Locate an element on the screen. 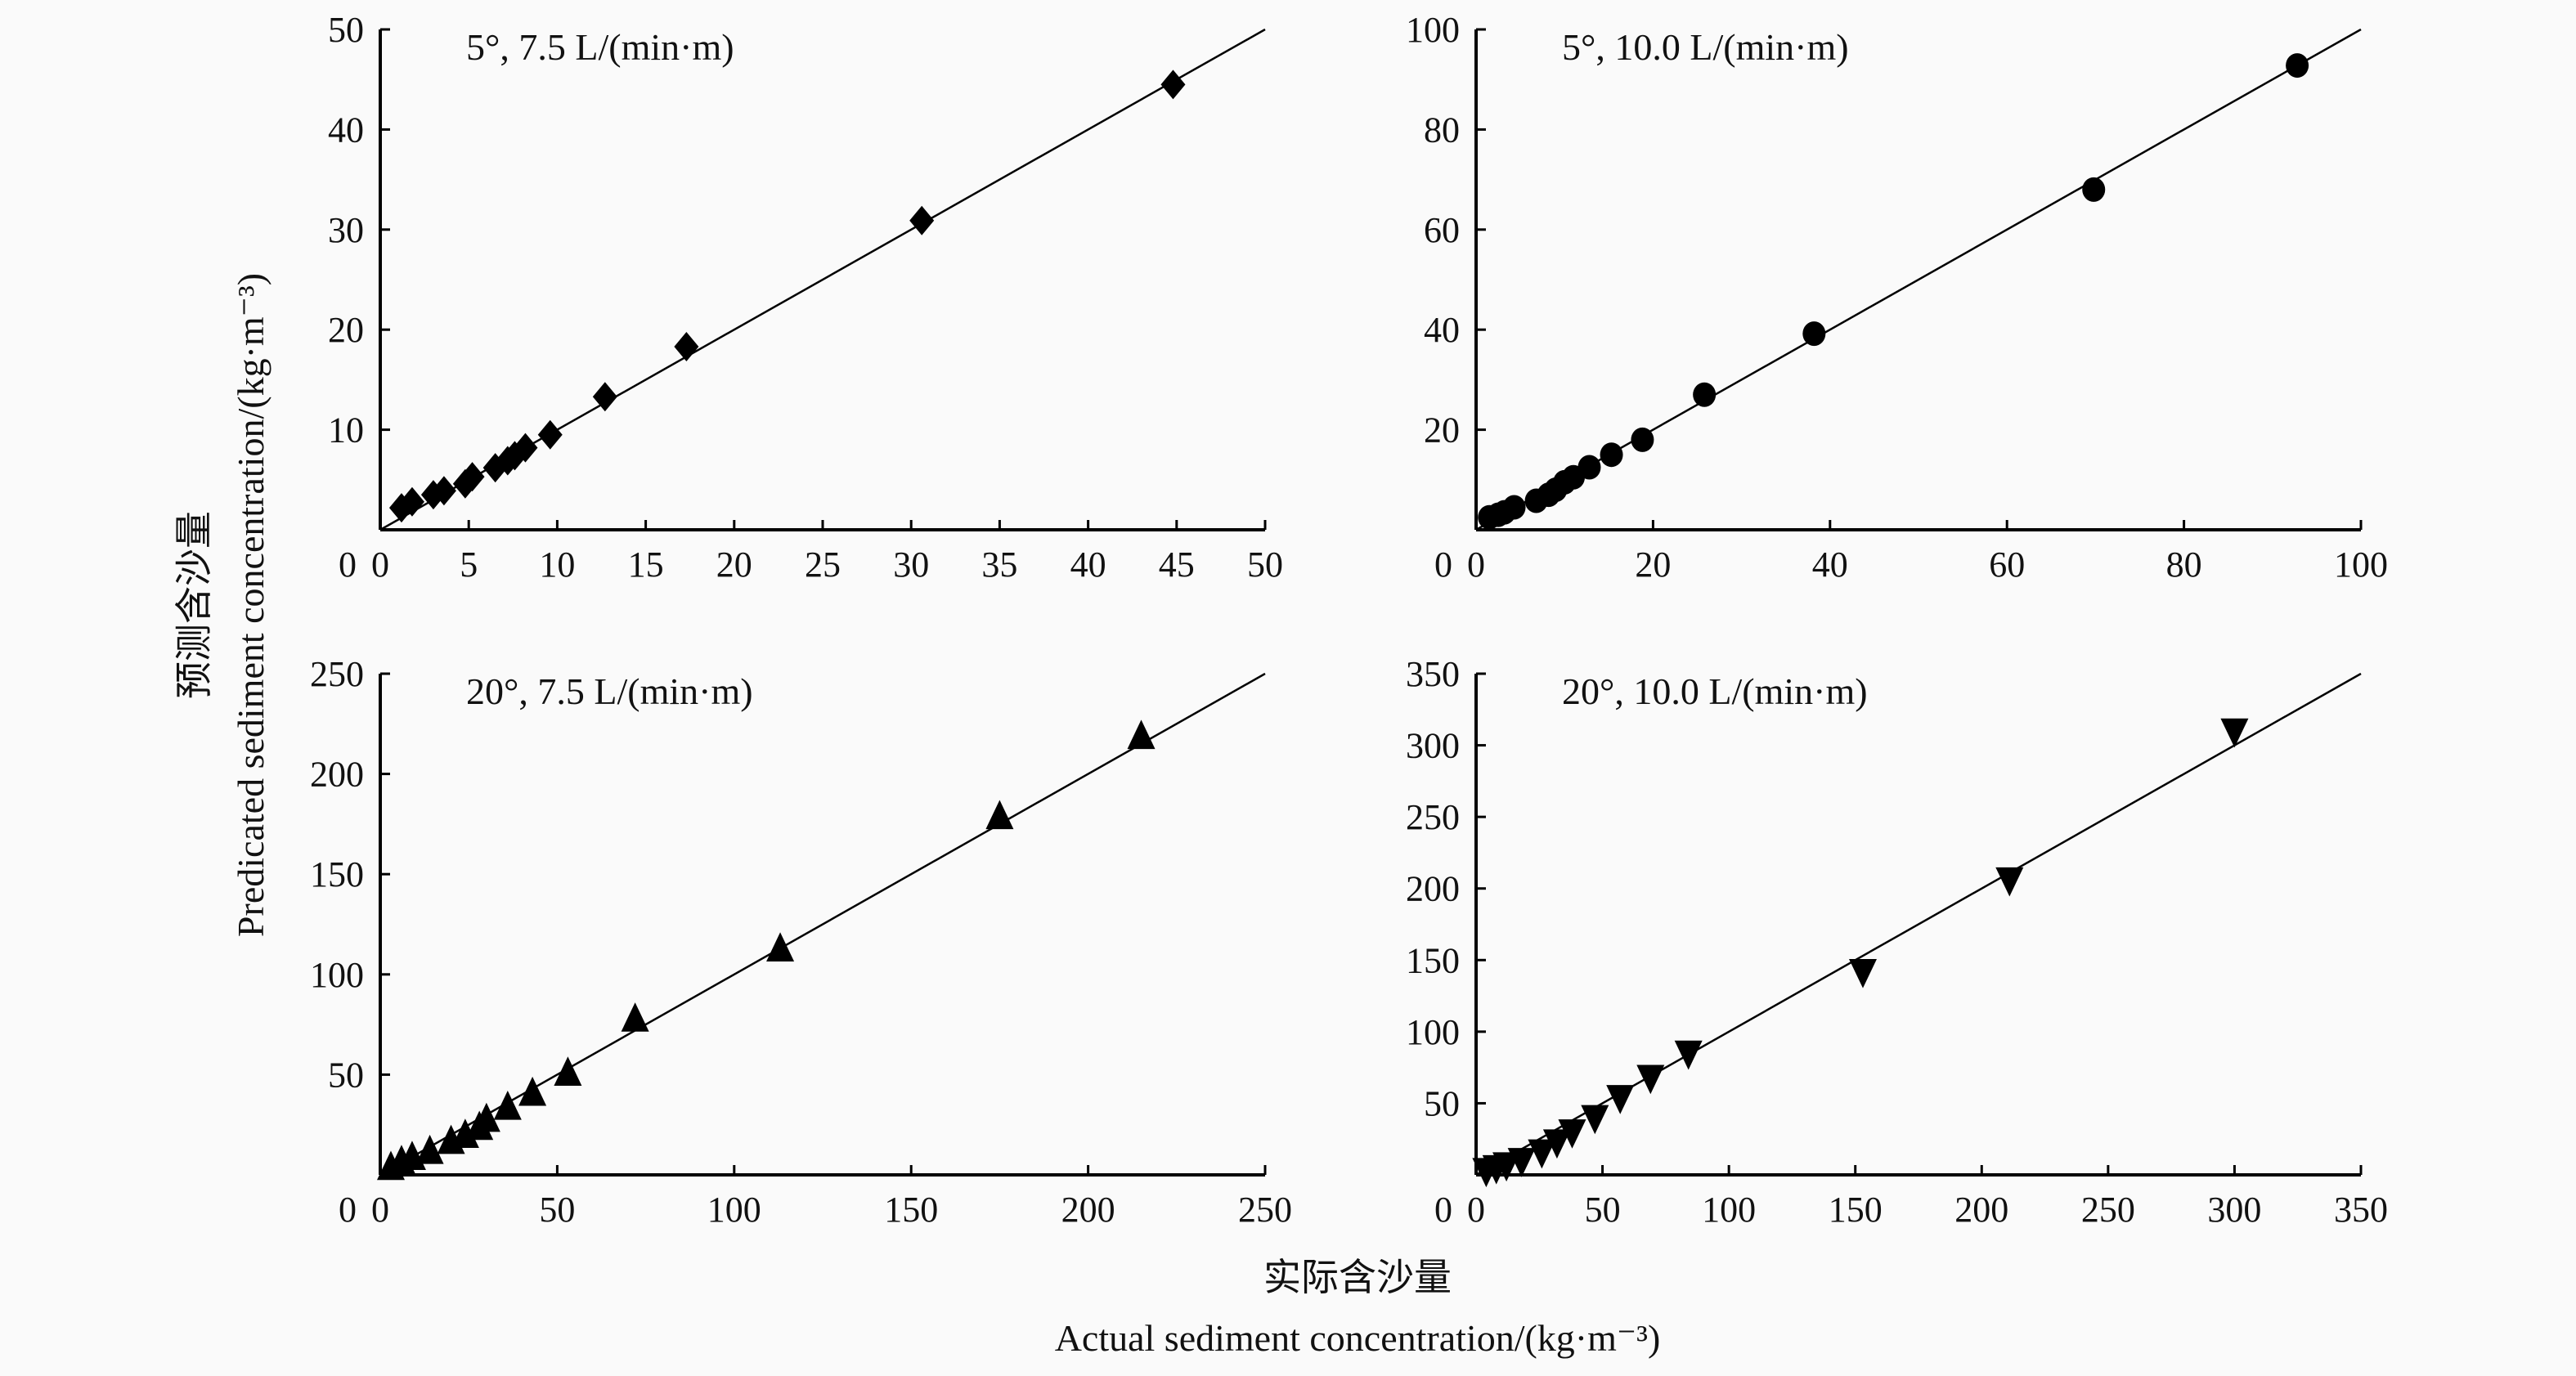 The height and width of the screenshot is (1376, 2576). x-tick-label: 15 is located at coordinates (646, 565).